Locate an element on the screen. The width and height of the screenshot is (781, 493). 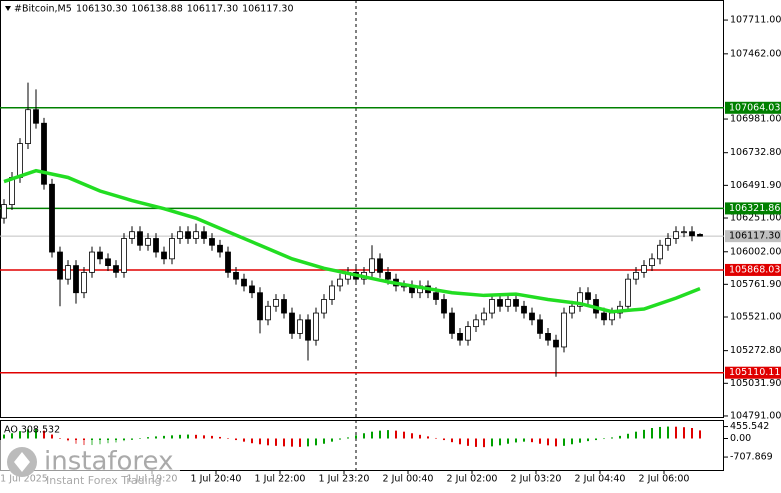
level-label: 105110.11 is located at coordinates (754, 372).